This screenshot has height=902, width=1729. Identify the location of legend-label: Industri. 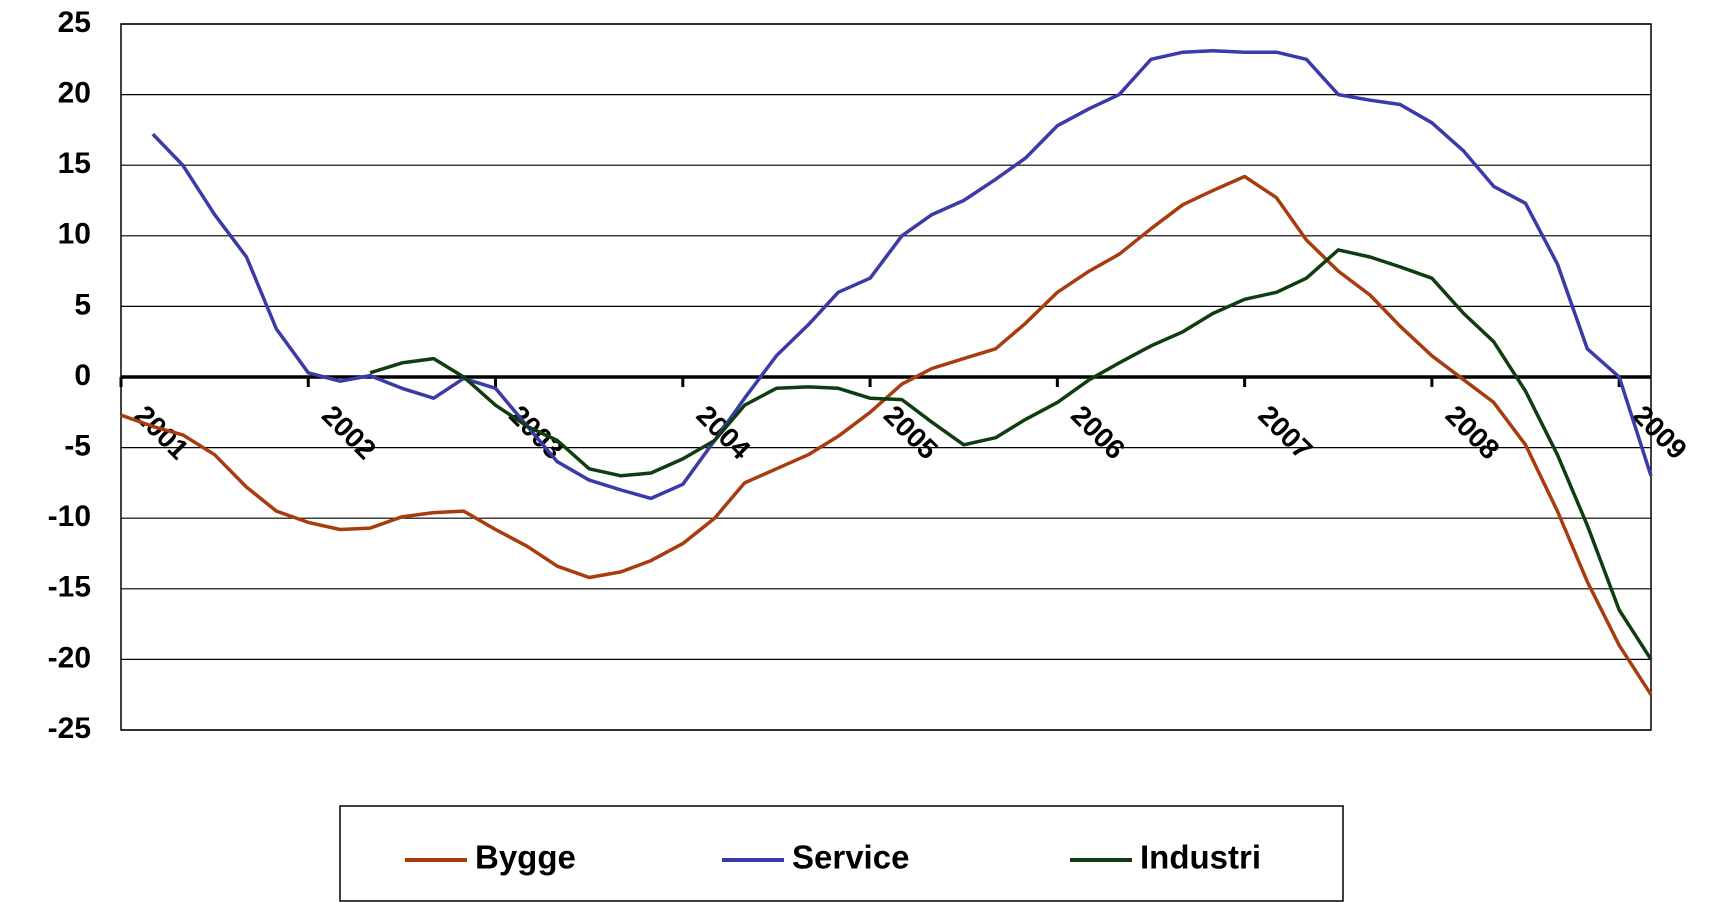
(1200, 857).